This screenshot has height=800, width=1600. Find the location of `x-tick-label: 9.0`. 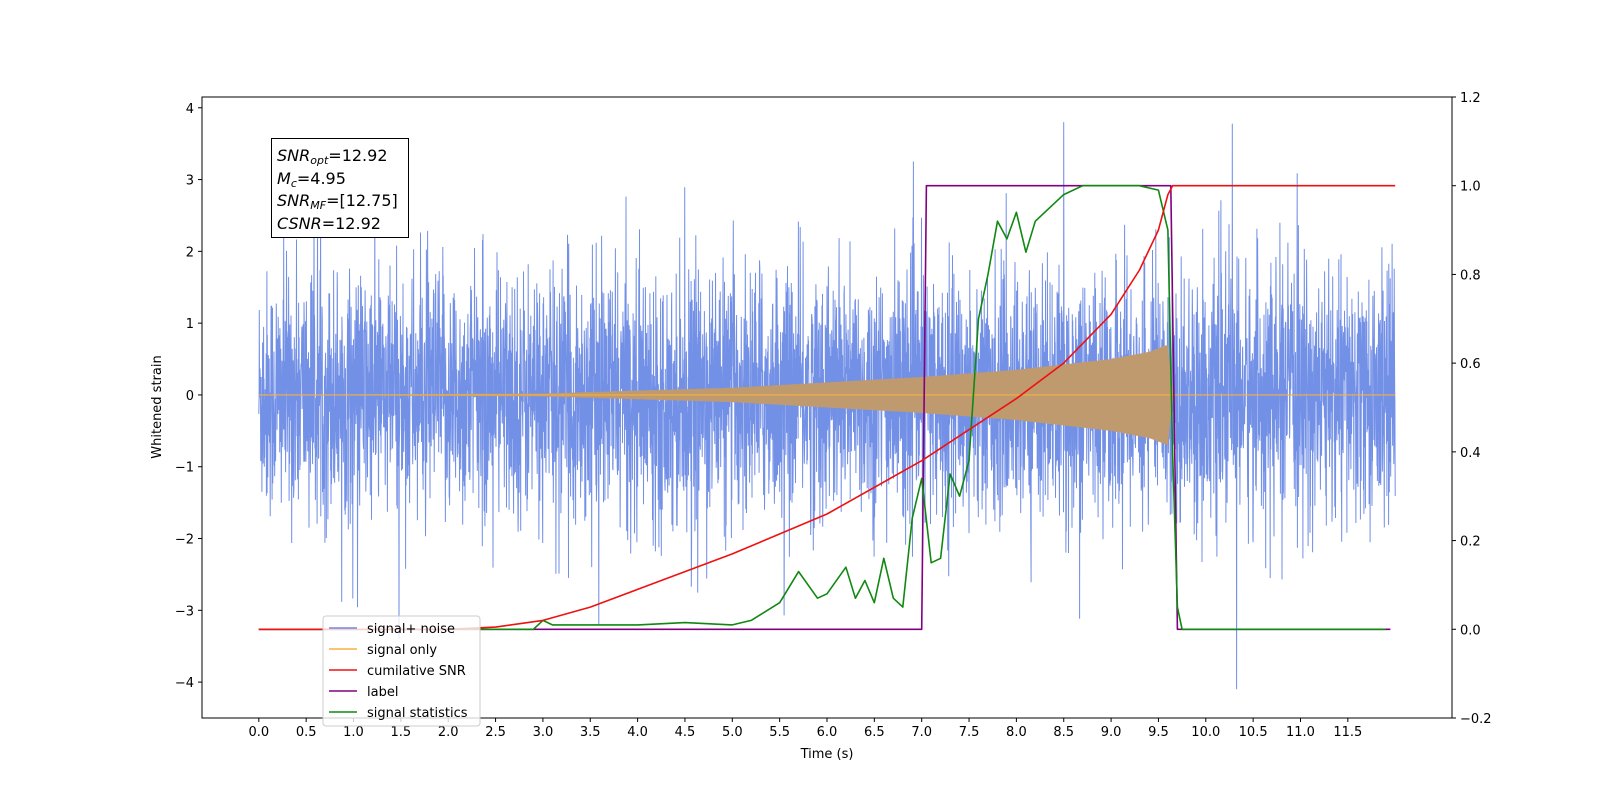

x-tick-label: 9.0 is located at coordinates (1111, 732).